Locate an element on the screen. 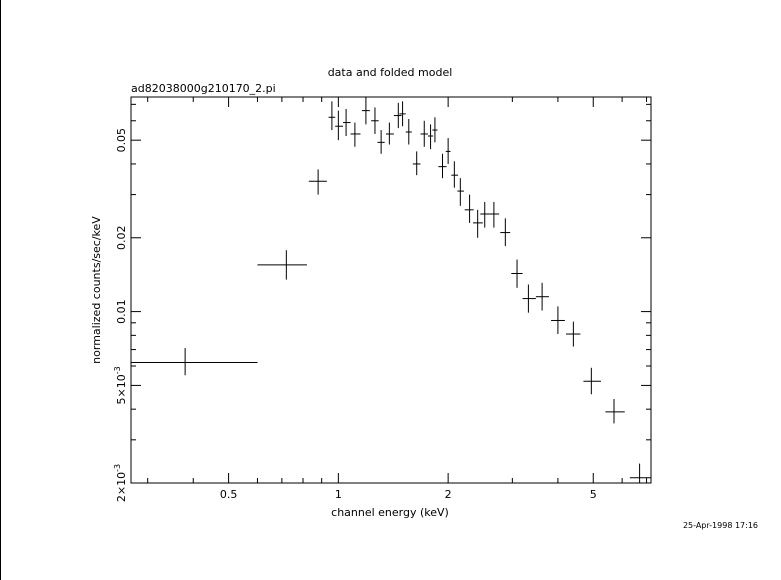 The width and height of the screenshot is (781, 580). chart-subtitle: ad82038000g210170_2.pi is located at coordinates (203, 88).